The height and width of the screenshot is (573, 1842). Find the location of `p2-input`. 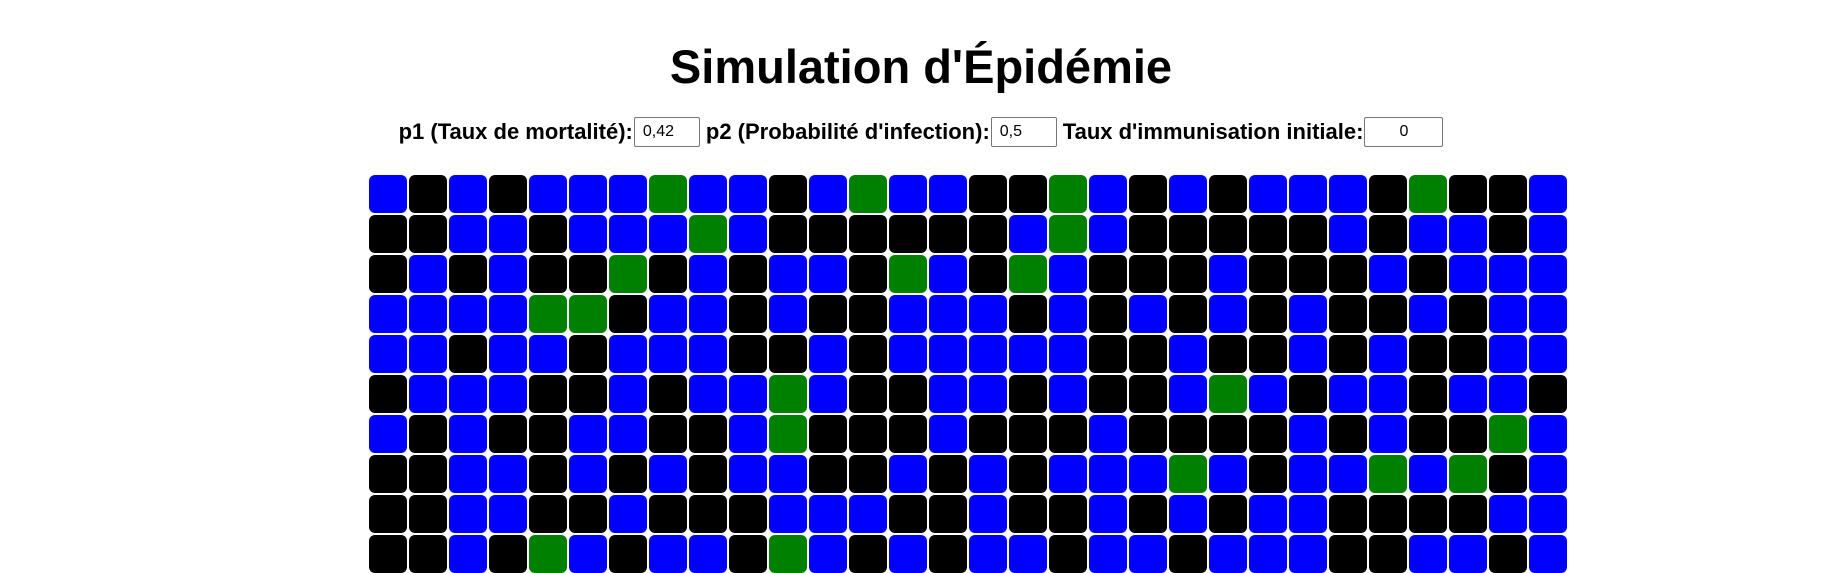

p2-input is located at coordinates (1023, 132).